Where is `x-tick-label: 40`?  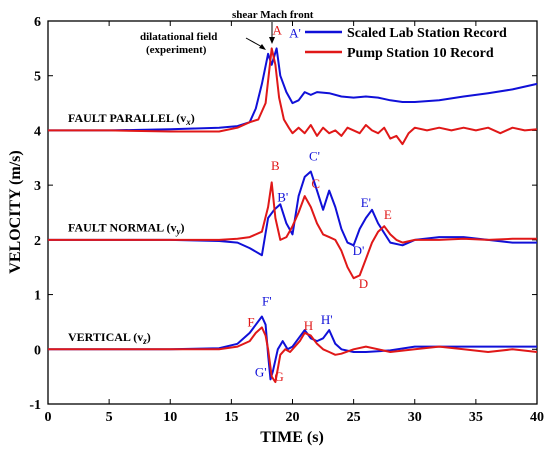 x-tick-label: 40 is located at coordinates (537, 417).